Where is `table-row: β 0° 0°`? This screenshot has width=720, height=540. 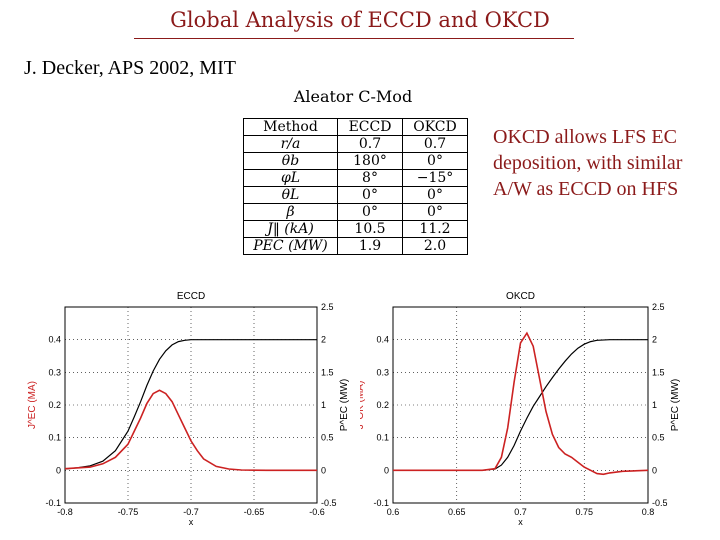 table-row: β 0° 0° is located at coordinates (355, 212).